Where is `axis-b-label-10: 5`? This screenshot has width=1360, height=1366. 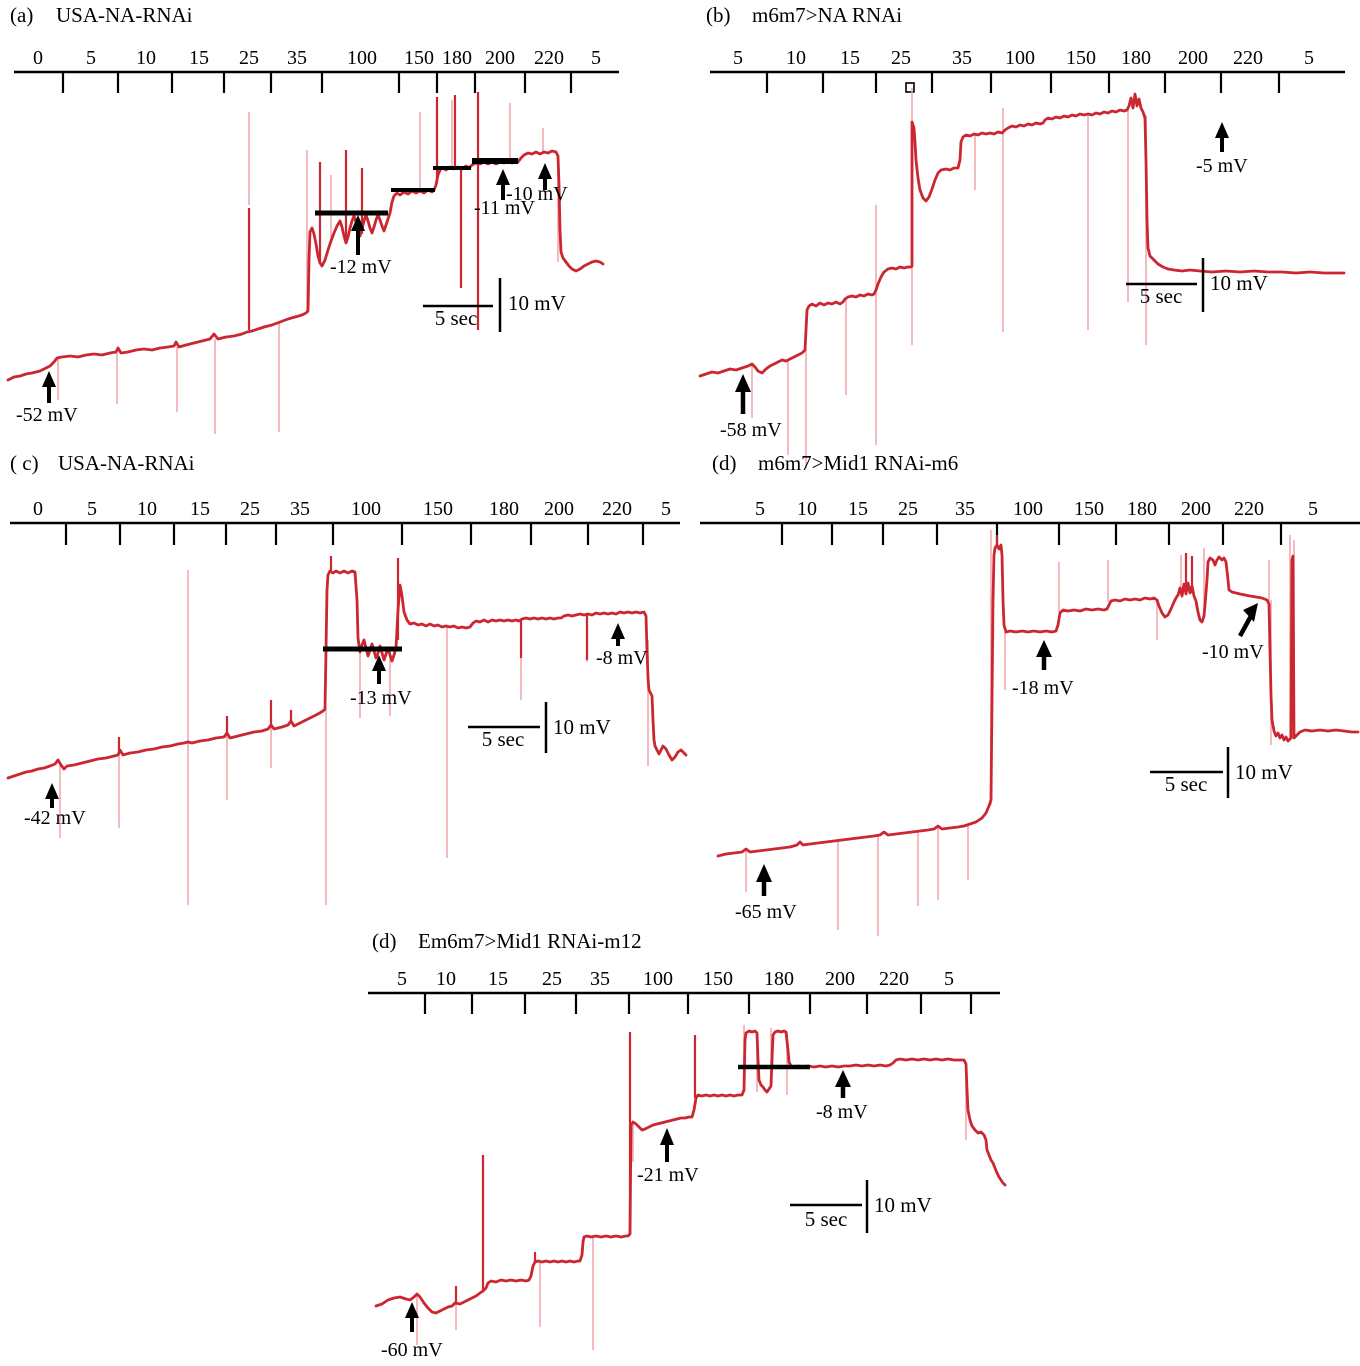
axis-b-label-10: 5 is located at coordinates (1309, 58).